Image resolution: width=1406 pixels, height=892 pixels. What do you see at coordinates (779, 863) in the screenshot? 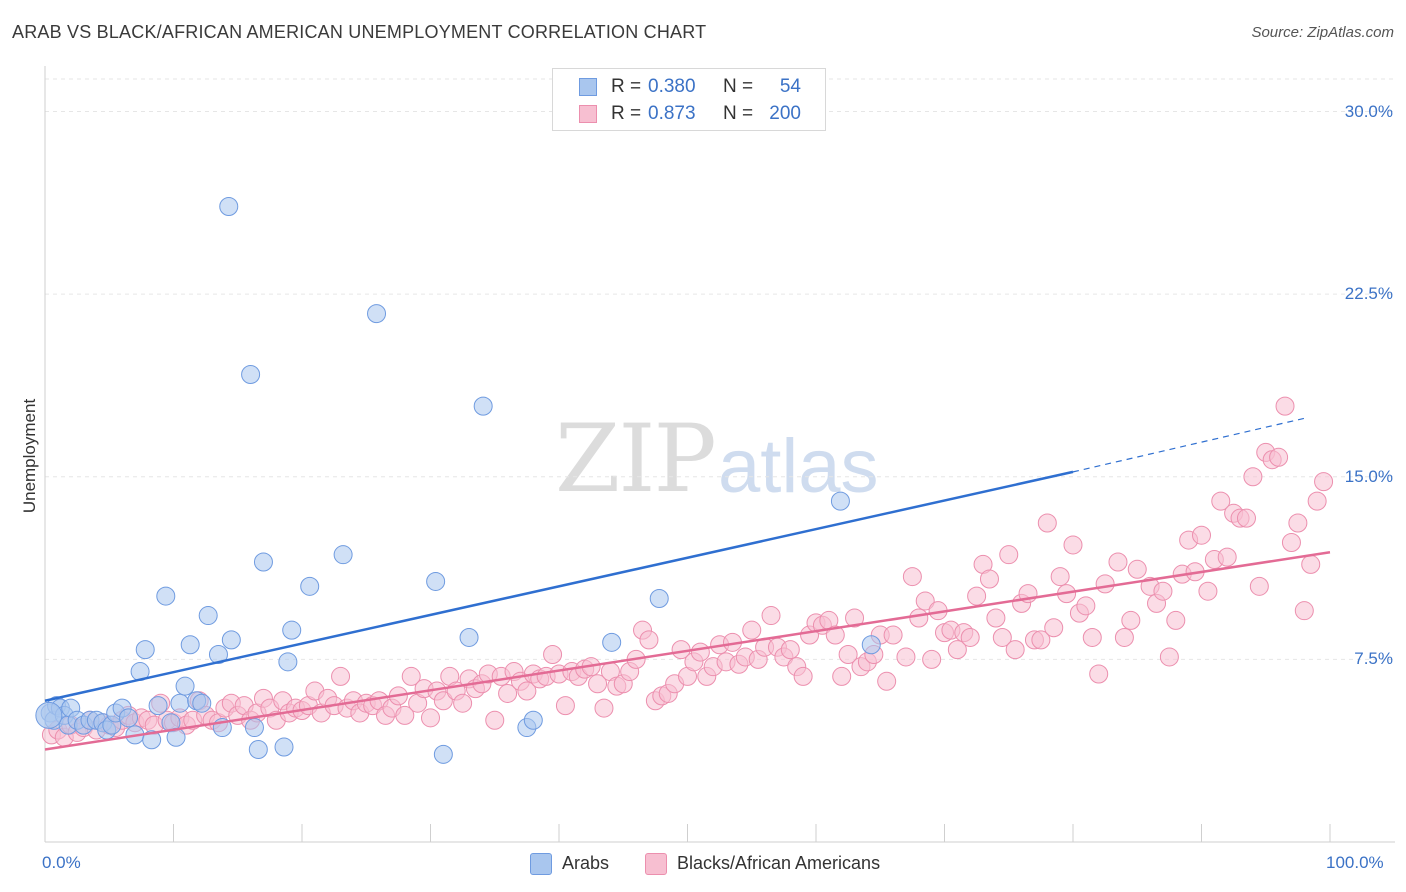
I see `legend-label: Blacks/African Americans` at bounding box center [779, 863].